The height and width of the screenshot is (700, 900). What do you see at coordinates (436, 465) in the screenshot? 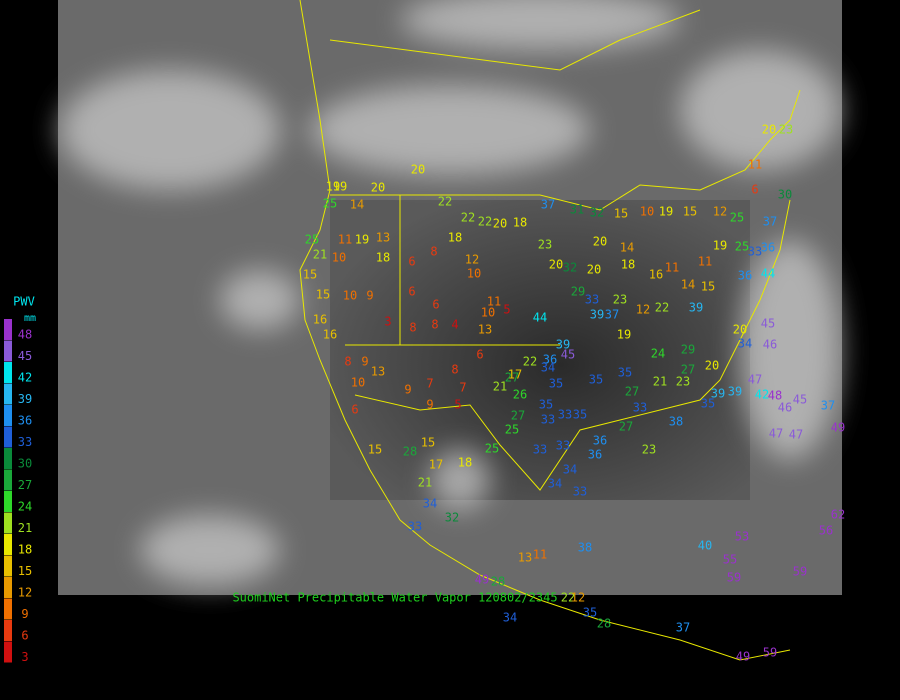
I see `station-value: 17` at bounding box center [436, 465].